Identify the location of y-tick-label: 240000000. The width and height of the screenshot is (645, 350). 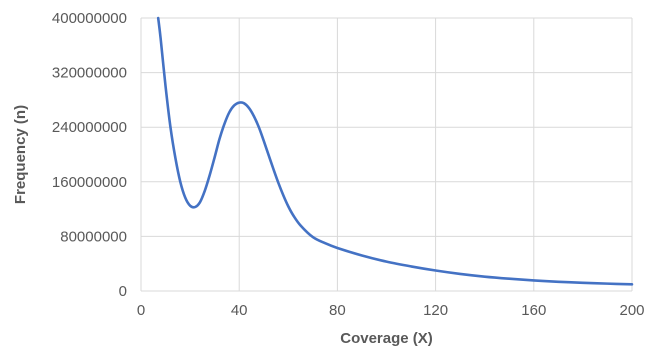
(89, 127).